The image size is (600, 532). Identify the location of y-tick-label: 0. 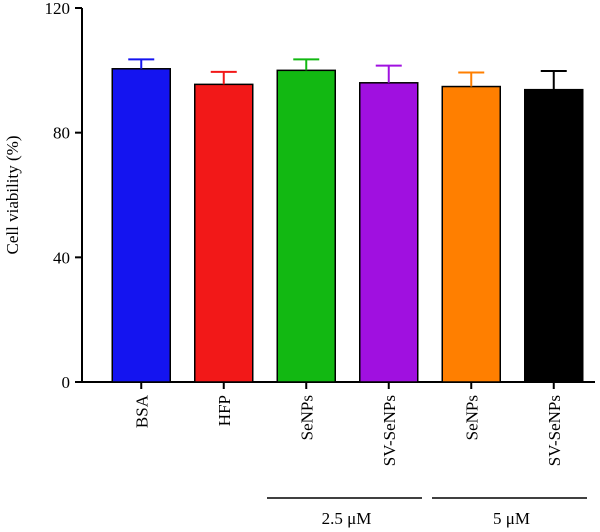
(66, 382).